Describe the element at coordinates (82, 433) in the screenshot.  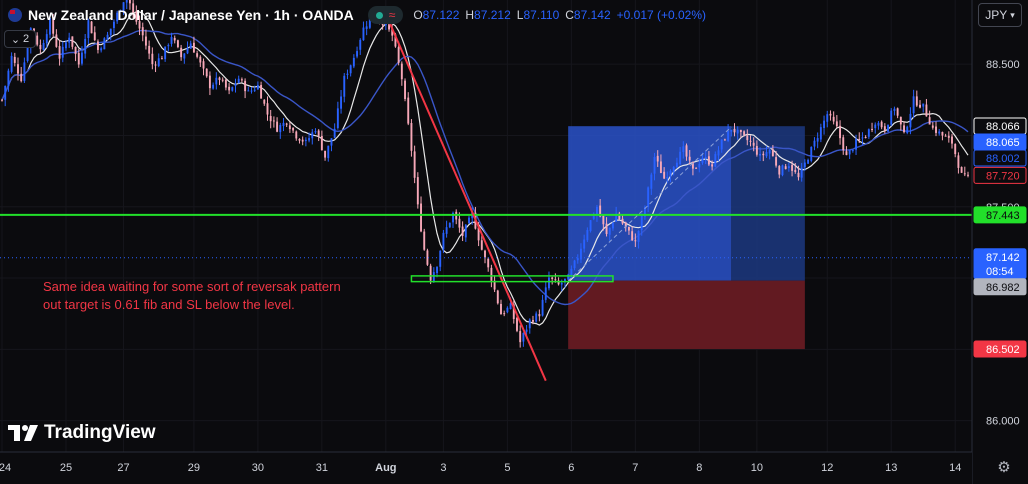
I see `tradingview-logo: TradingView` at that location.